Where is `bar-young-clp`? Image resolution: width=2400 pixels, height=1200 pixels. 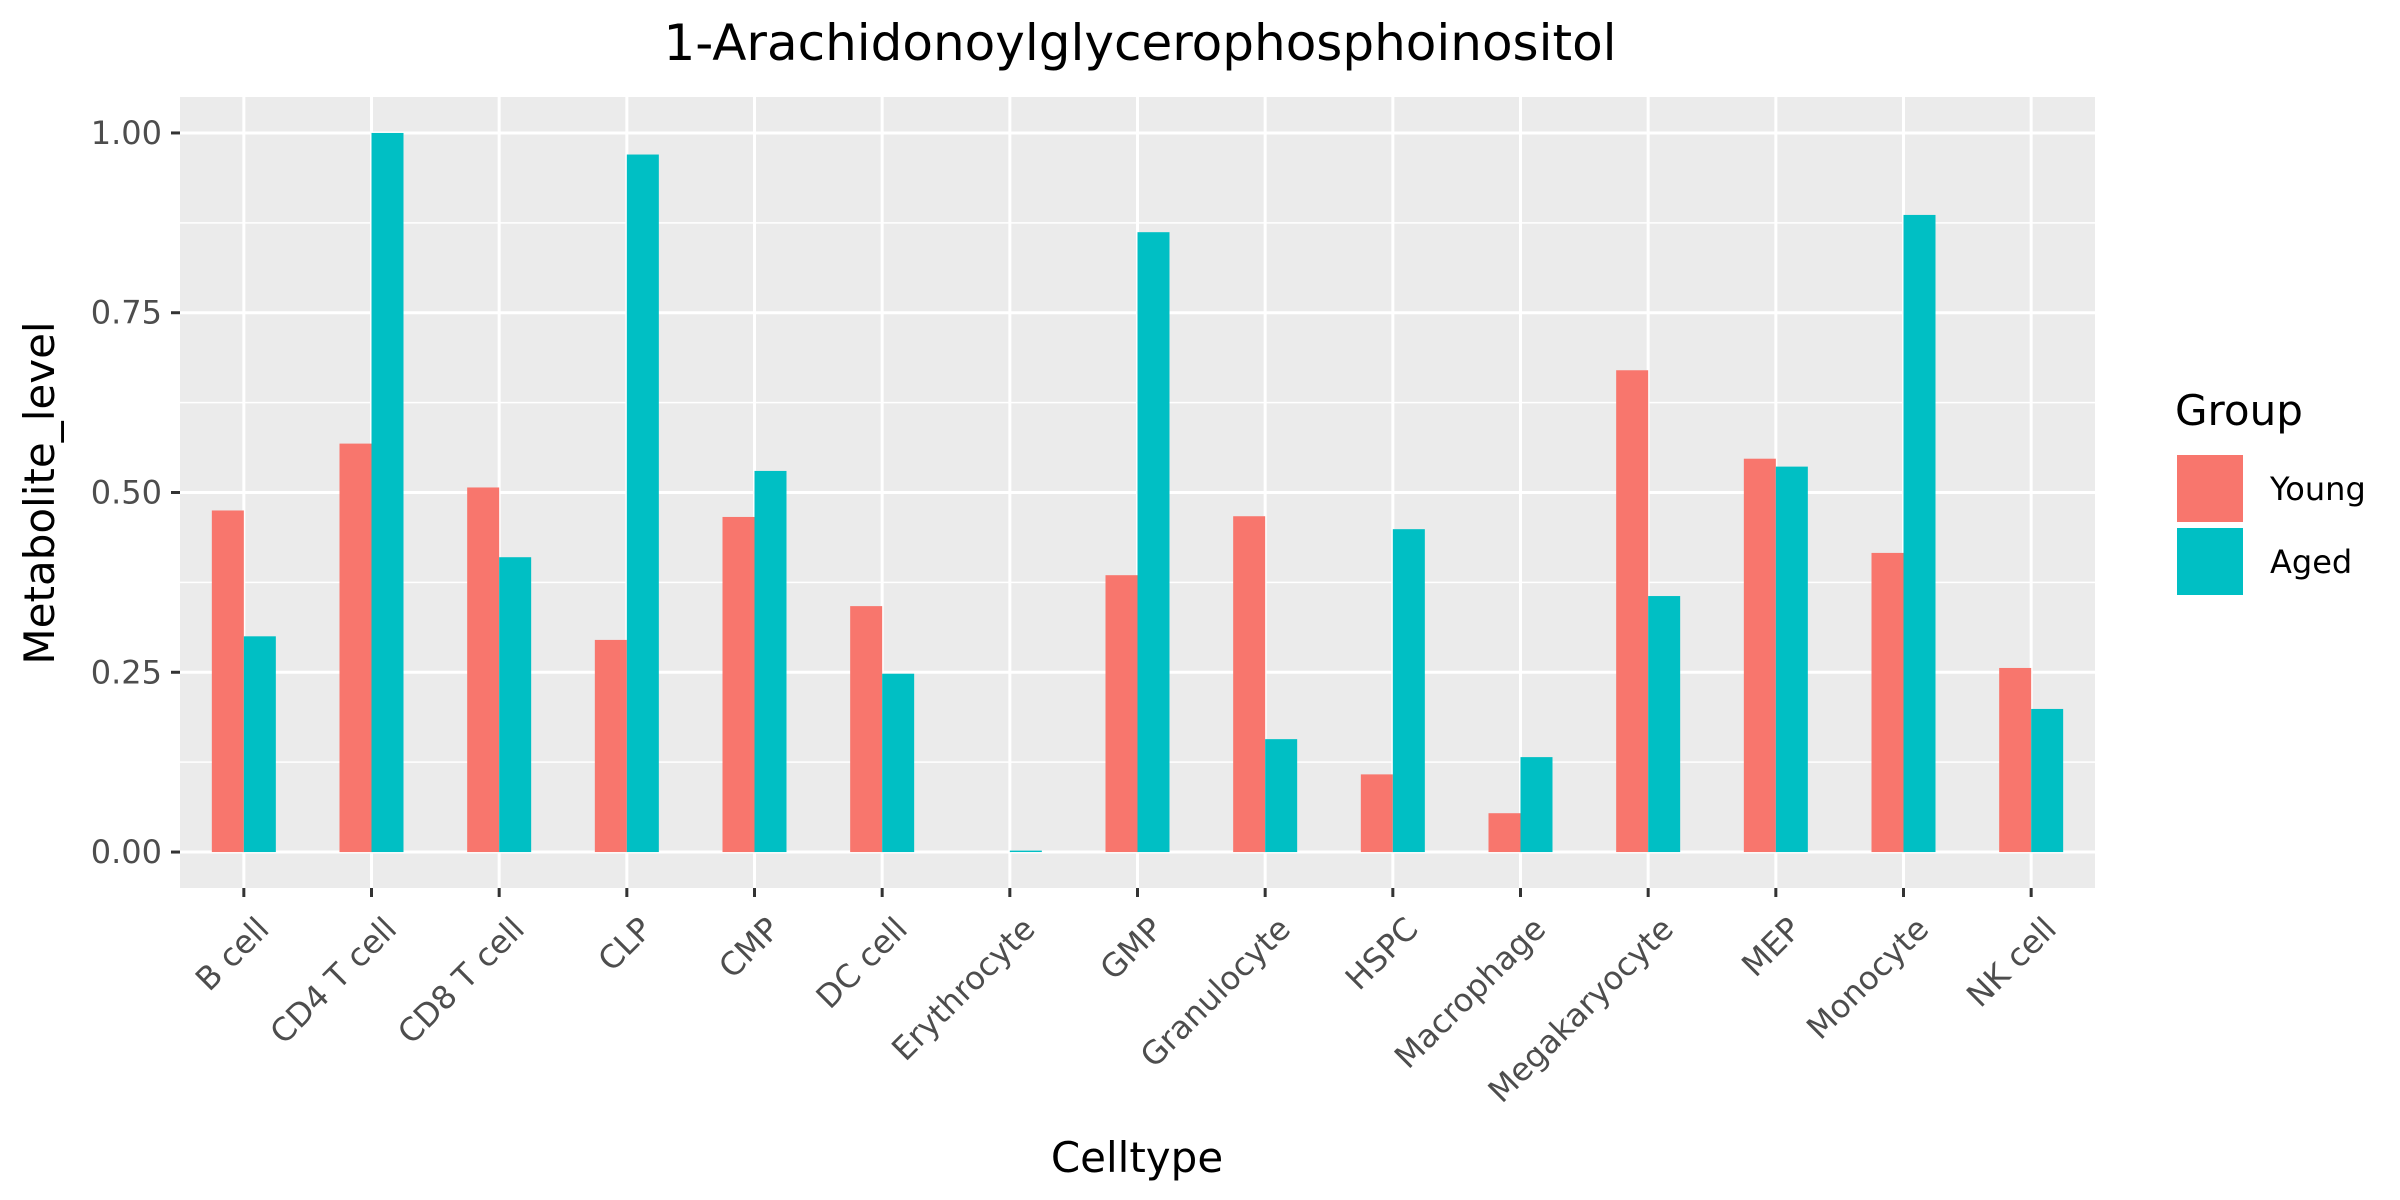
bar-young-clp is located at coordinates (610, 746).